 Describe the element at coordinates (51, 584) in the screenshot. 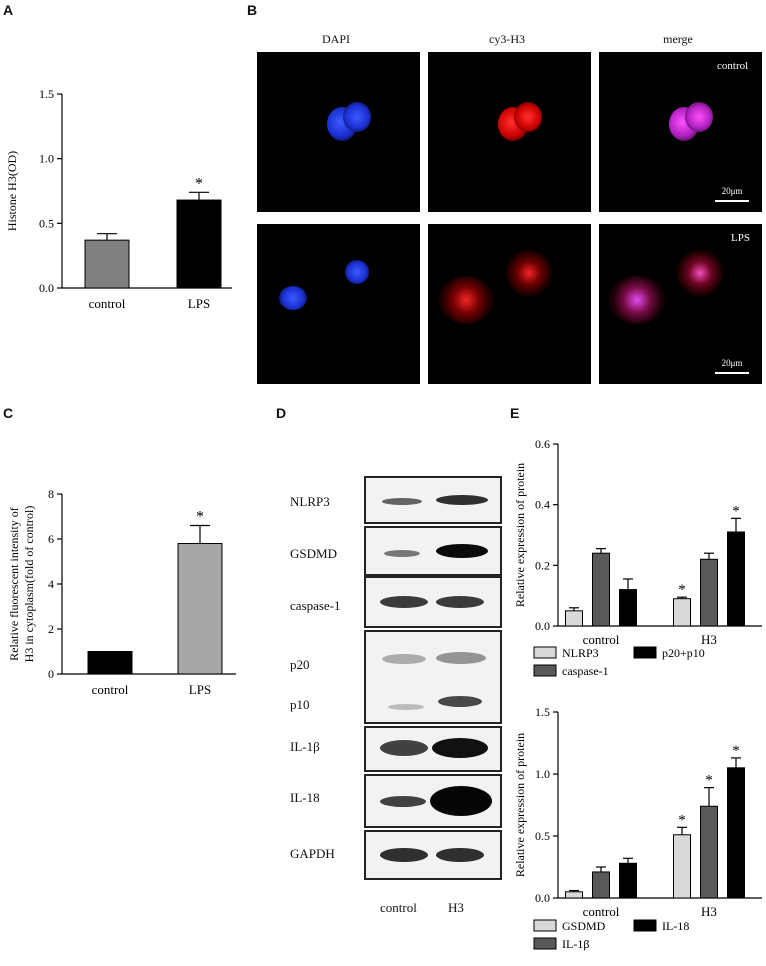

I see `y-tick-label: 4` at that location.